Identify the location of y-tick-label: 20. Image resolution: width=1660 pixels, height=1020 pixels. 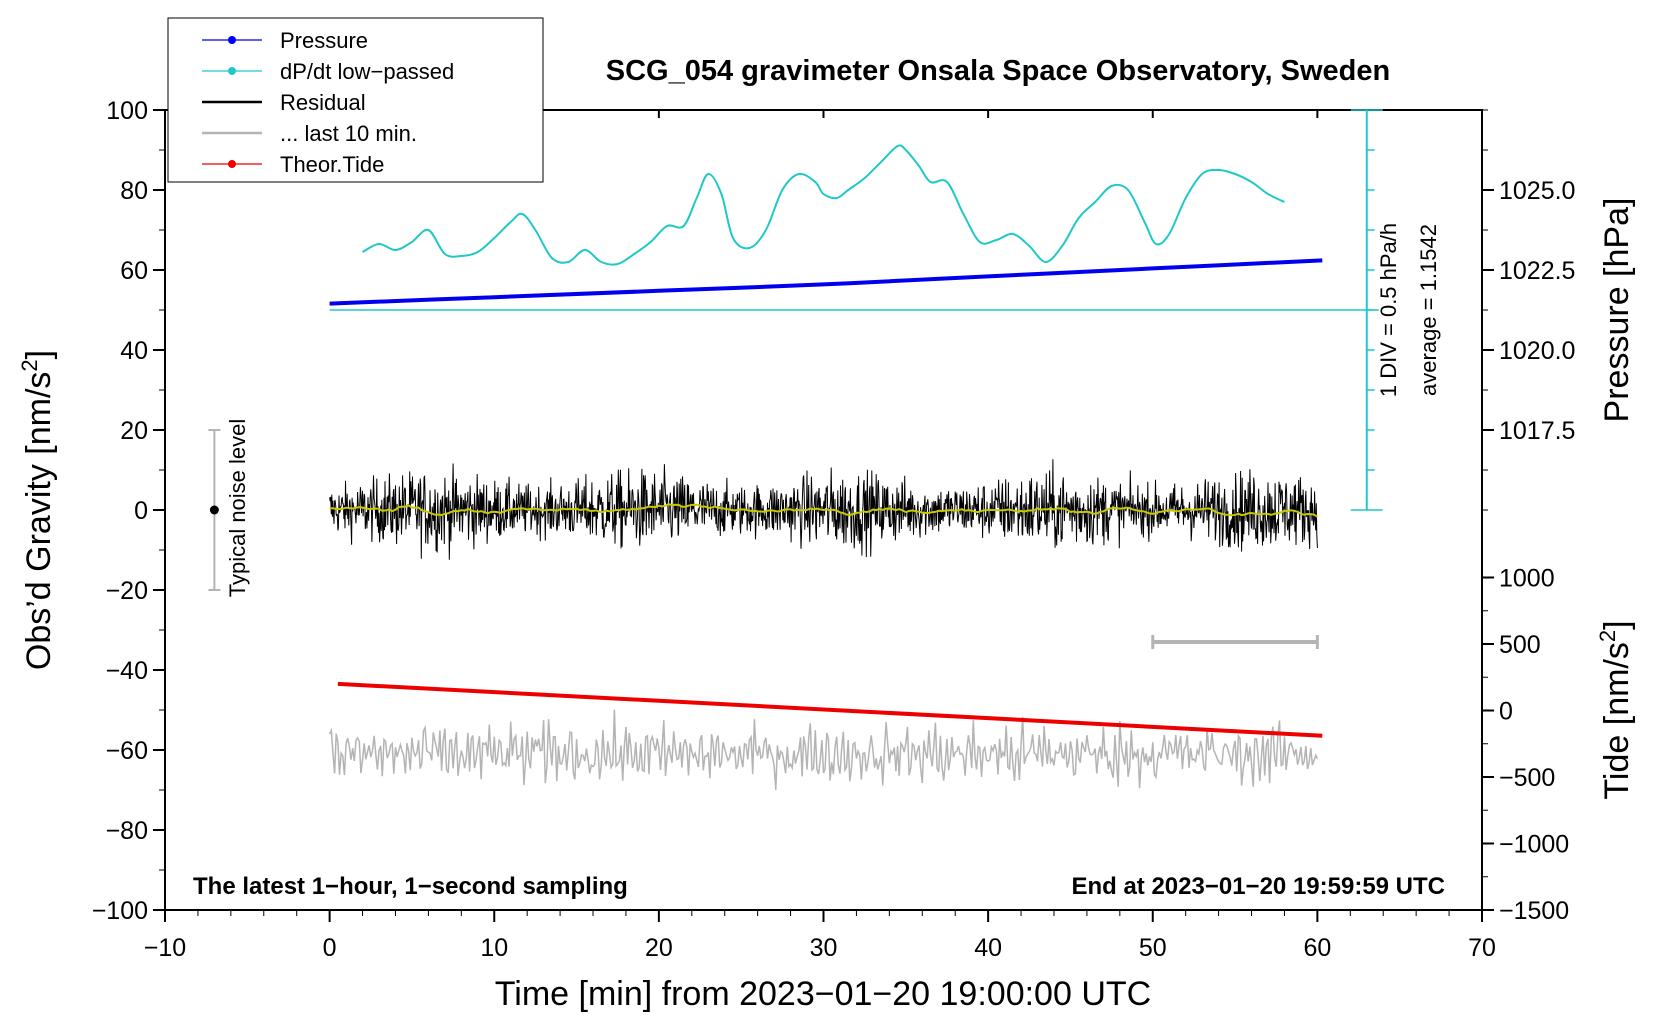
(134, 431).